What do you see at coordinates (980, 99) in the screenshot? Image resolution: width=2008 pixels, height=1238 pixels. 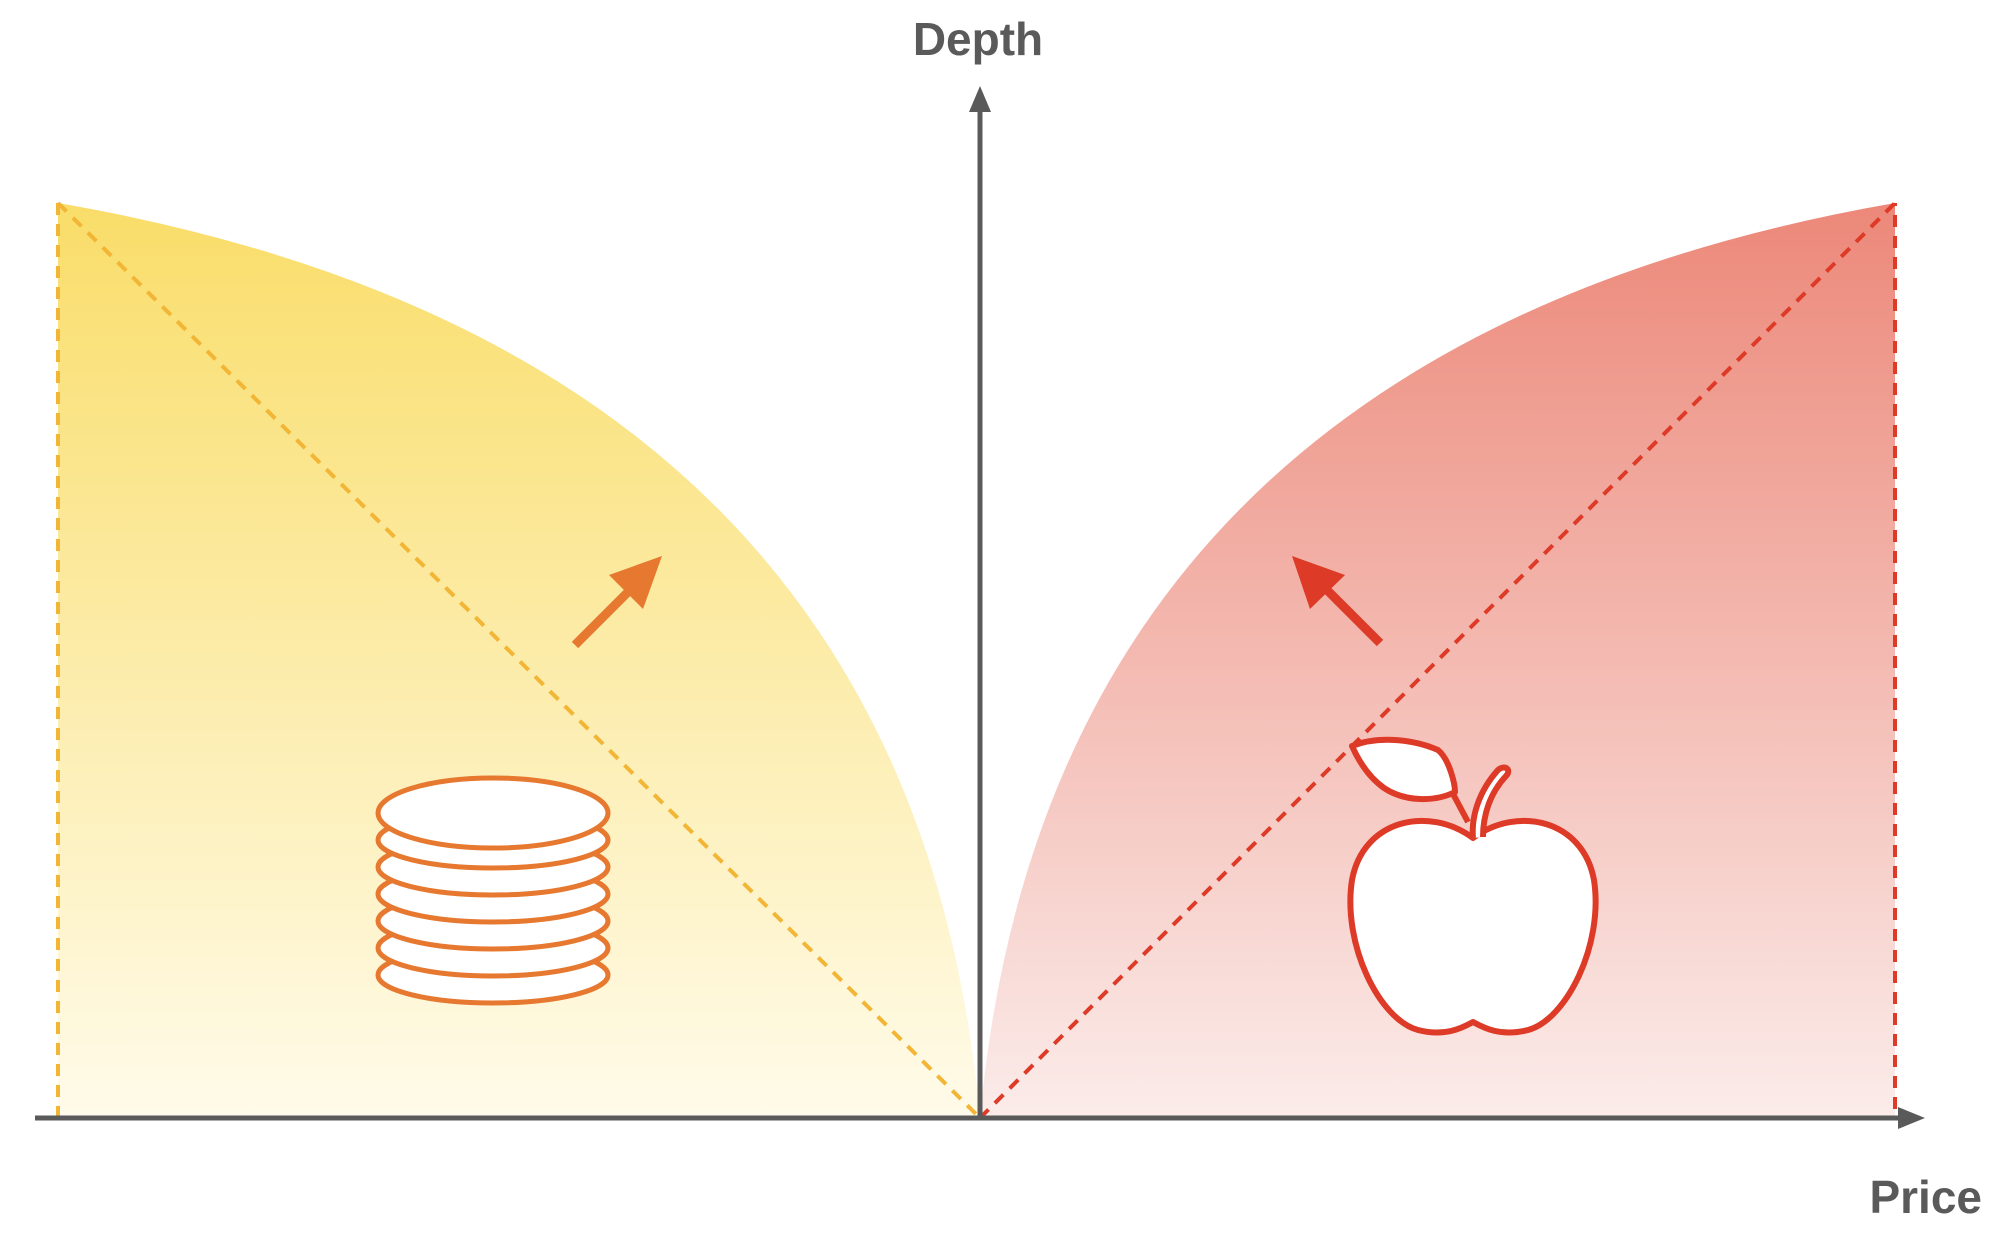 I see `y-axis-arrowhead` at bounding box center [980, 99].